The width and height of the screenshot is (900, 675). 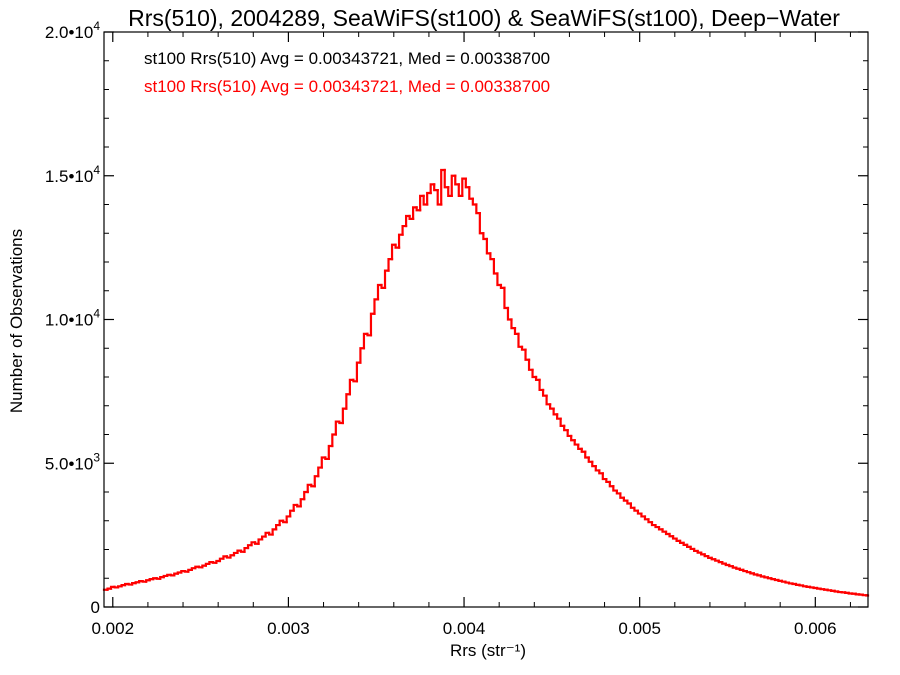 What do you see at coordinates (73, 318) in the screenshot?
I see `y-tick-label: 1.0•104` at bounding box center [73, 318].